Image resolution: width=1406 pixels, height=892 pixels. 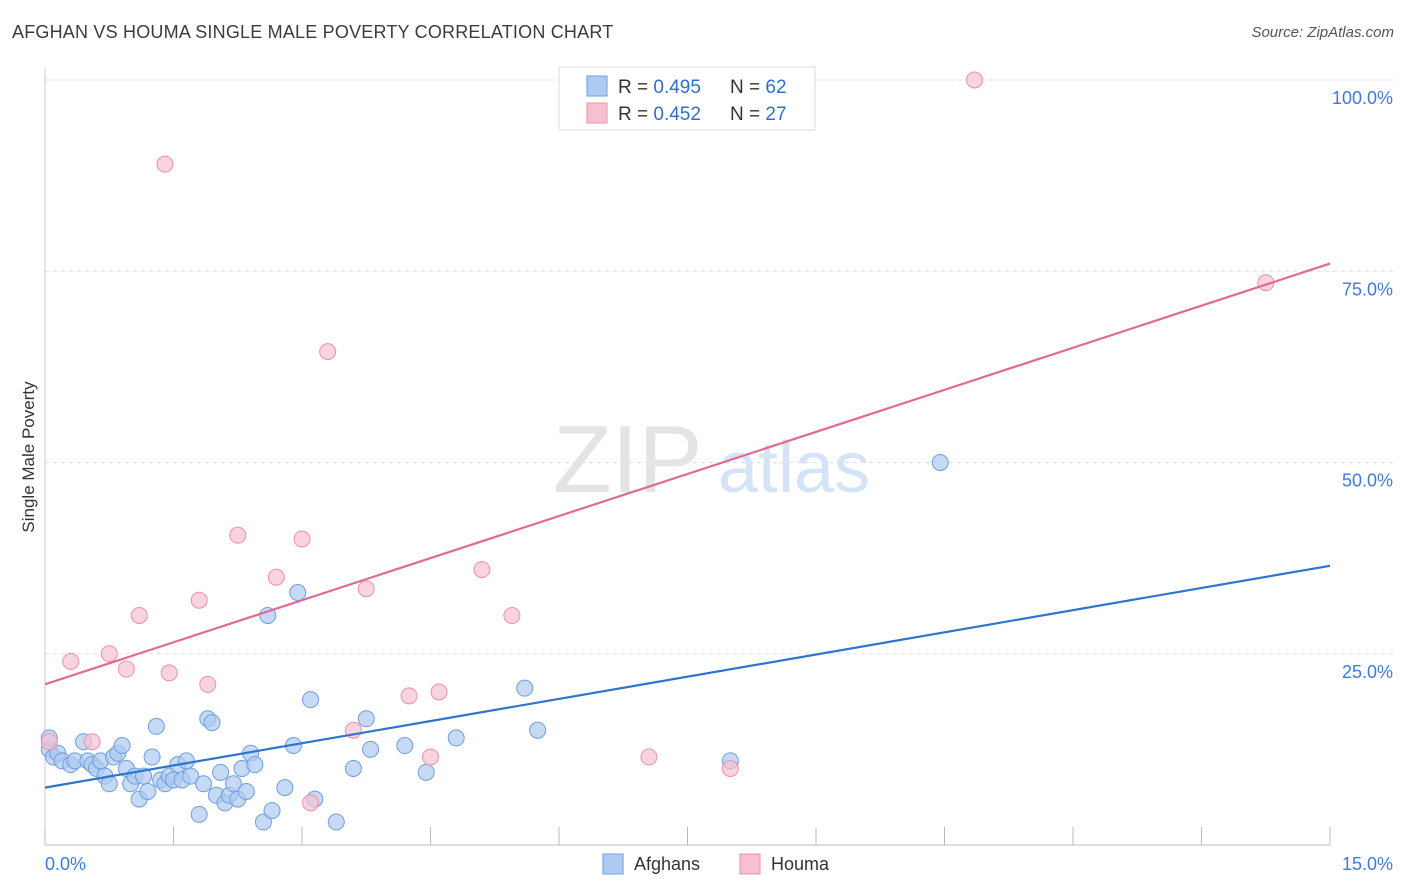 What do you see at coordinates (716, 864) in the screenshot?
I see `series-legend: Afghans Houma` at bounding box center [716, 864].